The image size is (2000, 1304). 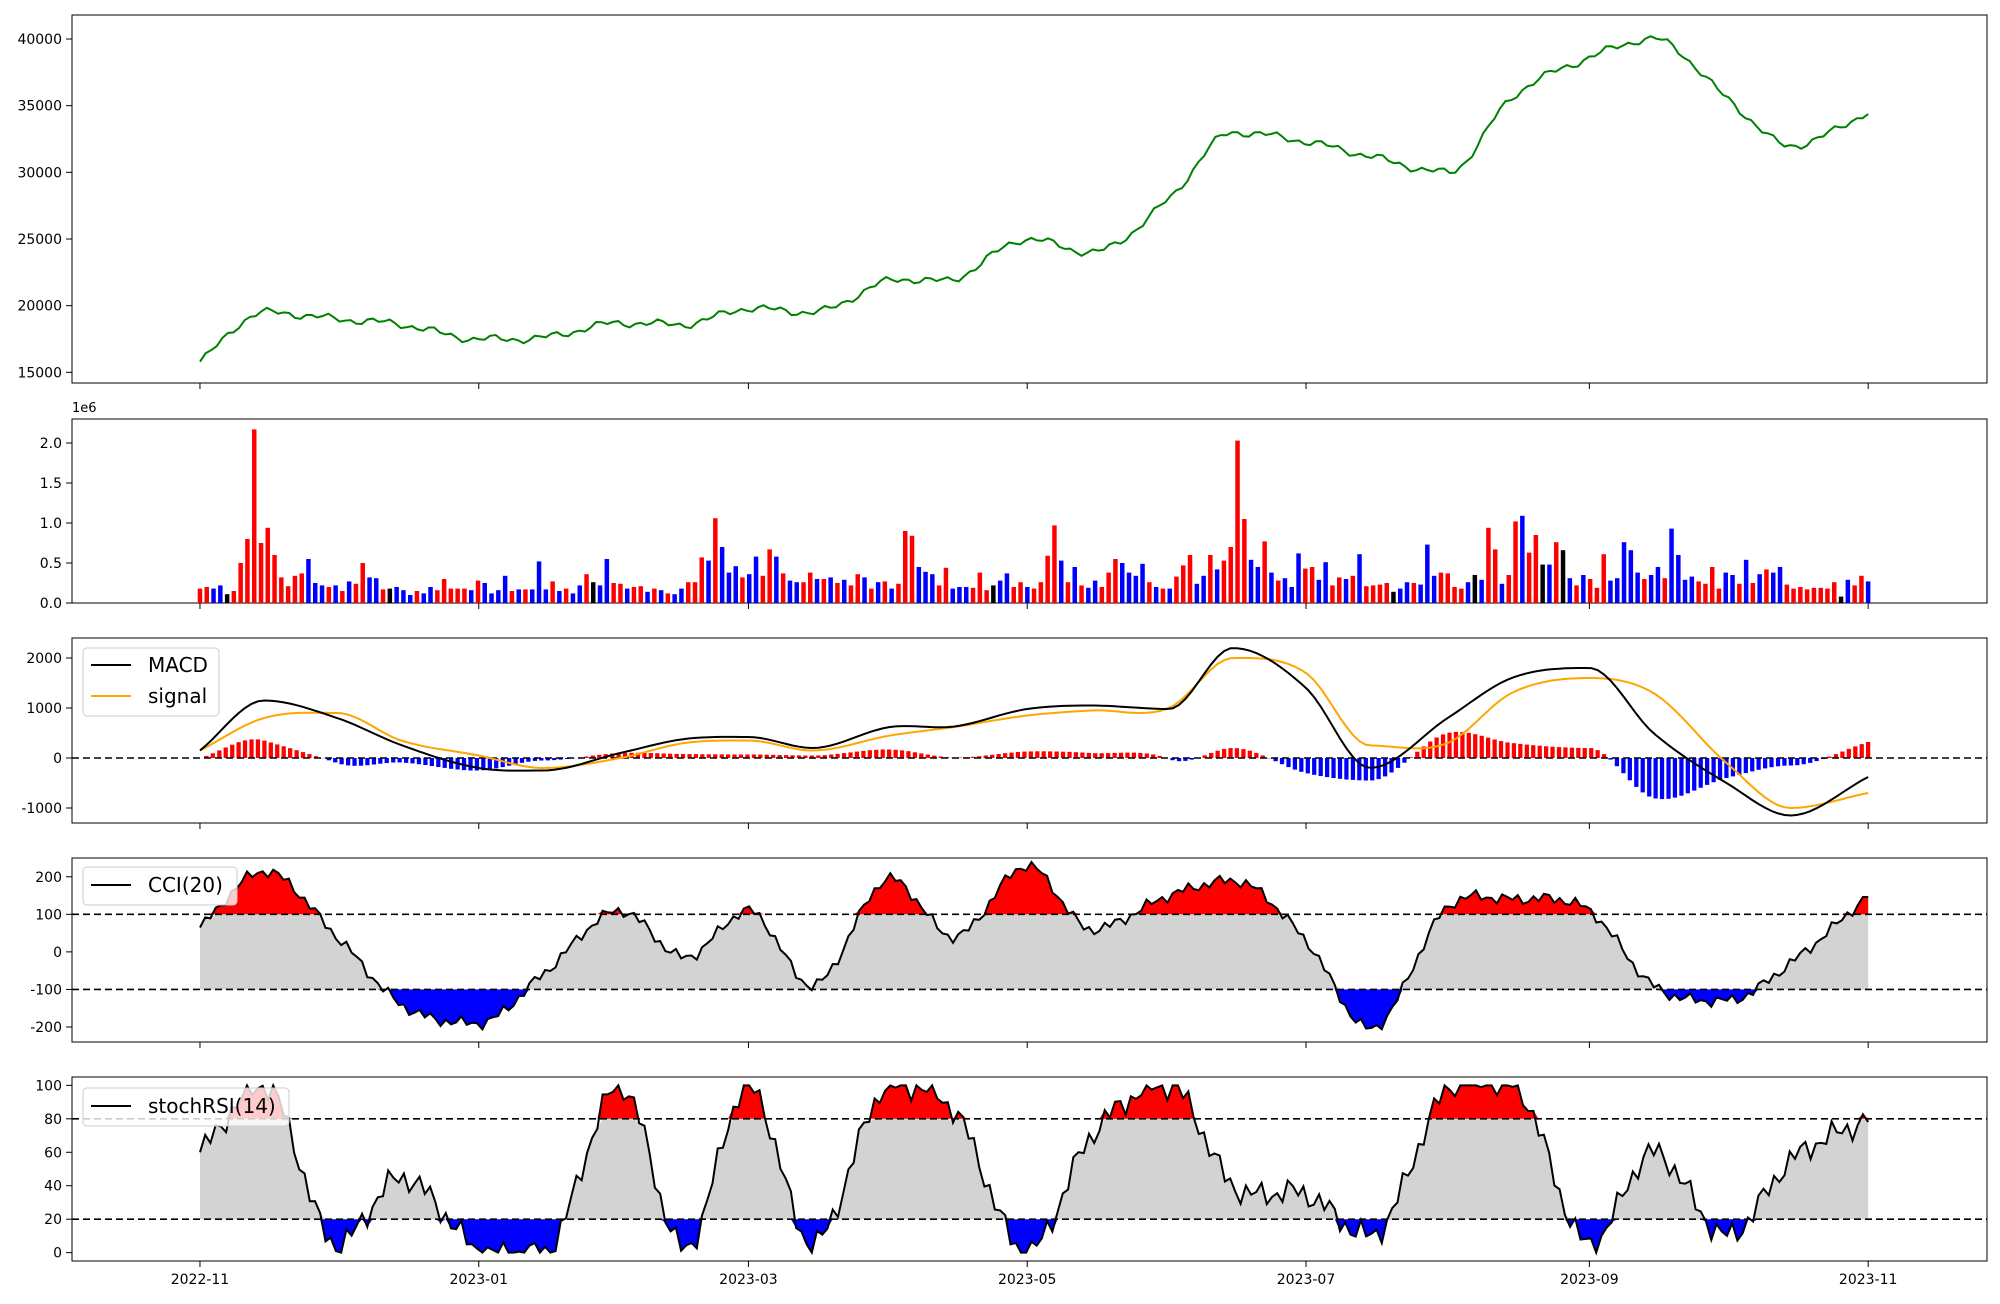 I want to click on x-tick-label: 2023-01, so click(x=479, y=1280).